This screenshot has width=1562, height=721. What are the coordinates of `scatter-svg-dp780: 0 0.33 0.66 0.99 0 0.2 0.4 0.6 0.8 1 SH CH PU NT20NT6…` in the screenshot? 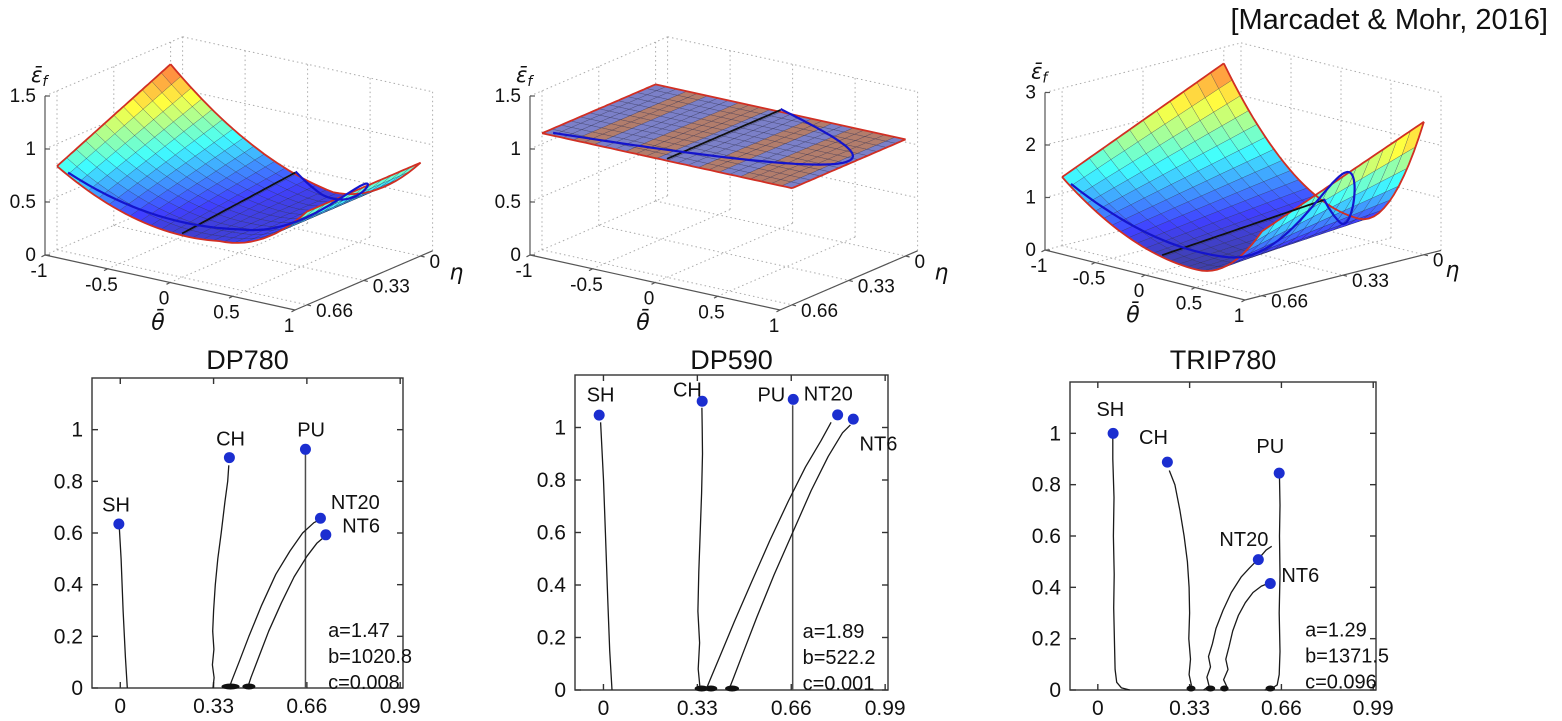 It's located at (237, 547).